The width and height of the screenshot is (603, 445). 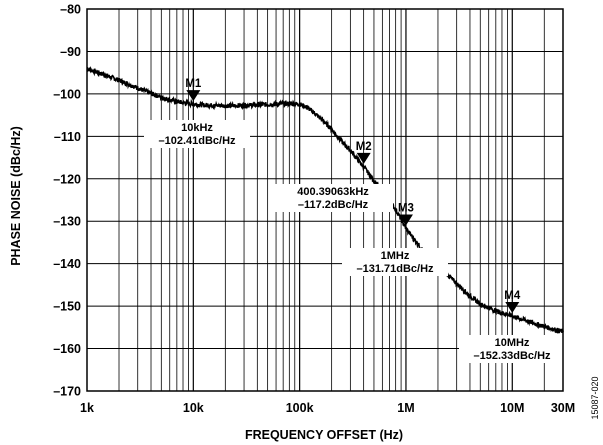 What do you see at coordinates (70, 10) in the screenshot?
I see `y-tick-label: –80` at bounding box center [70, 10].